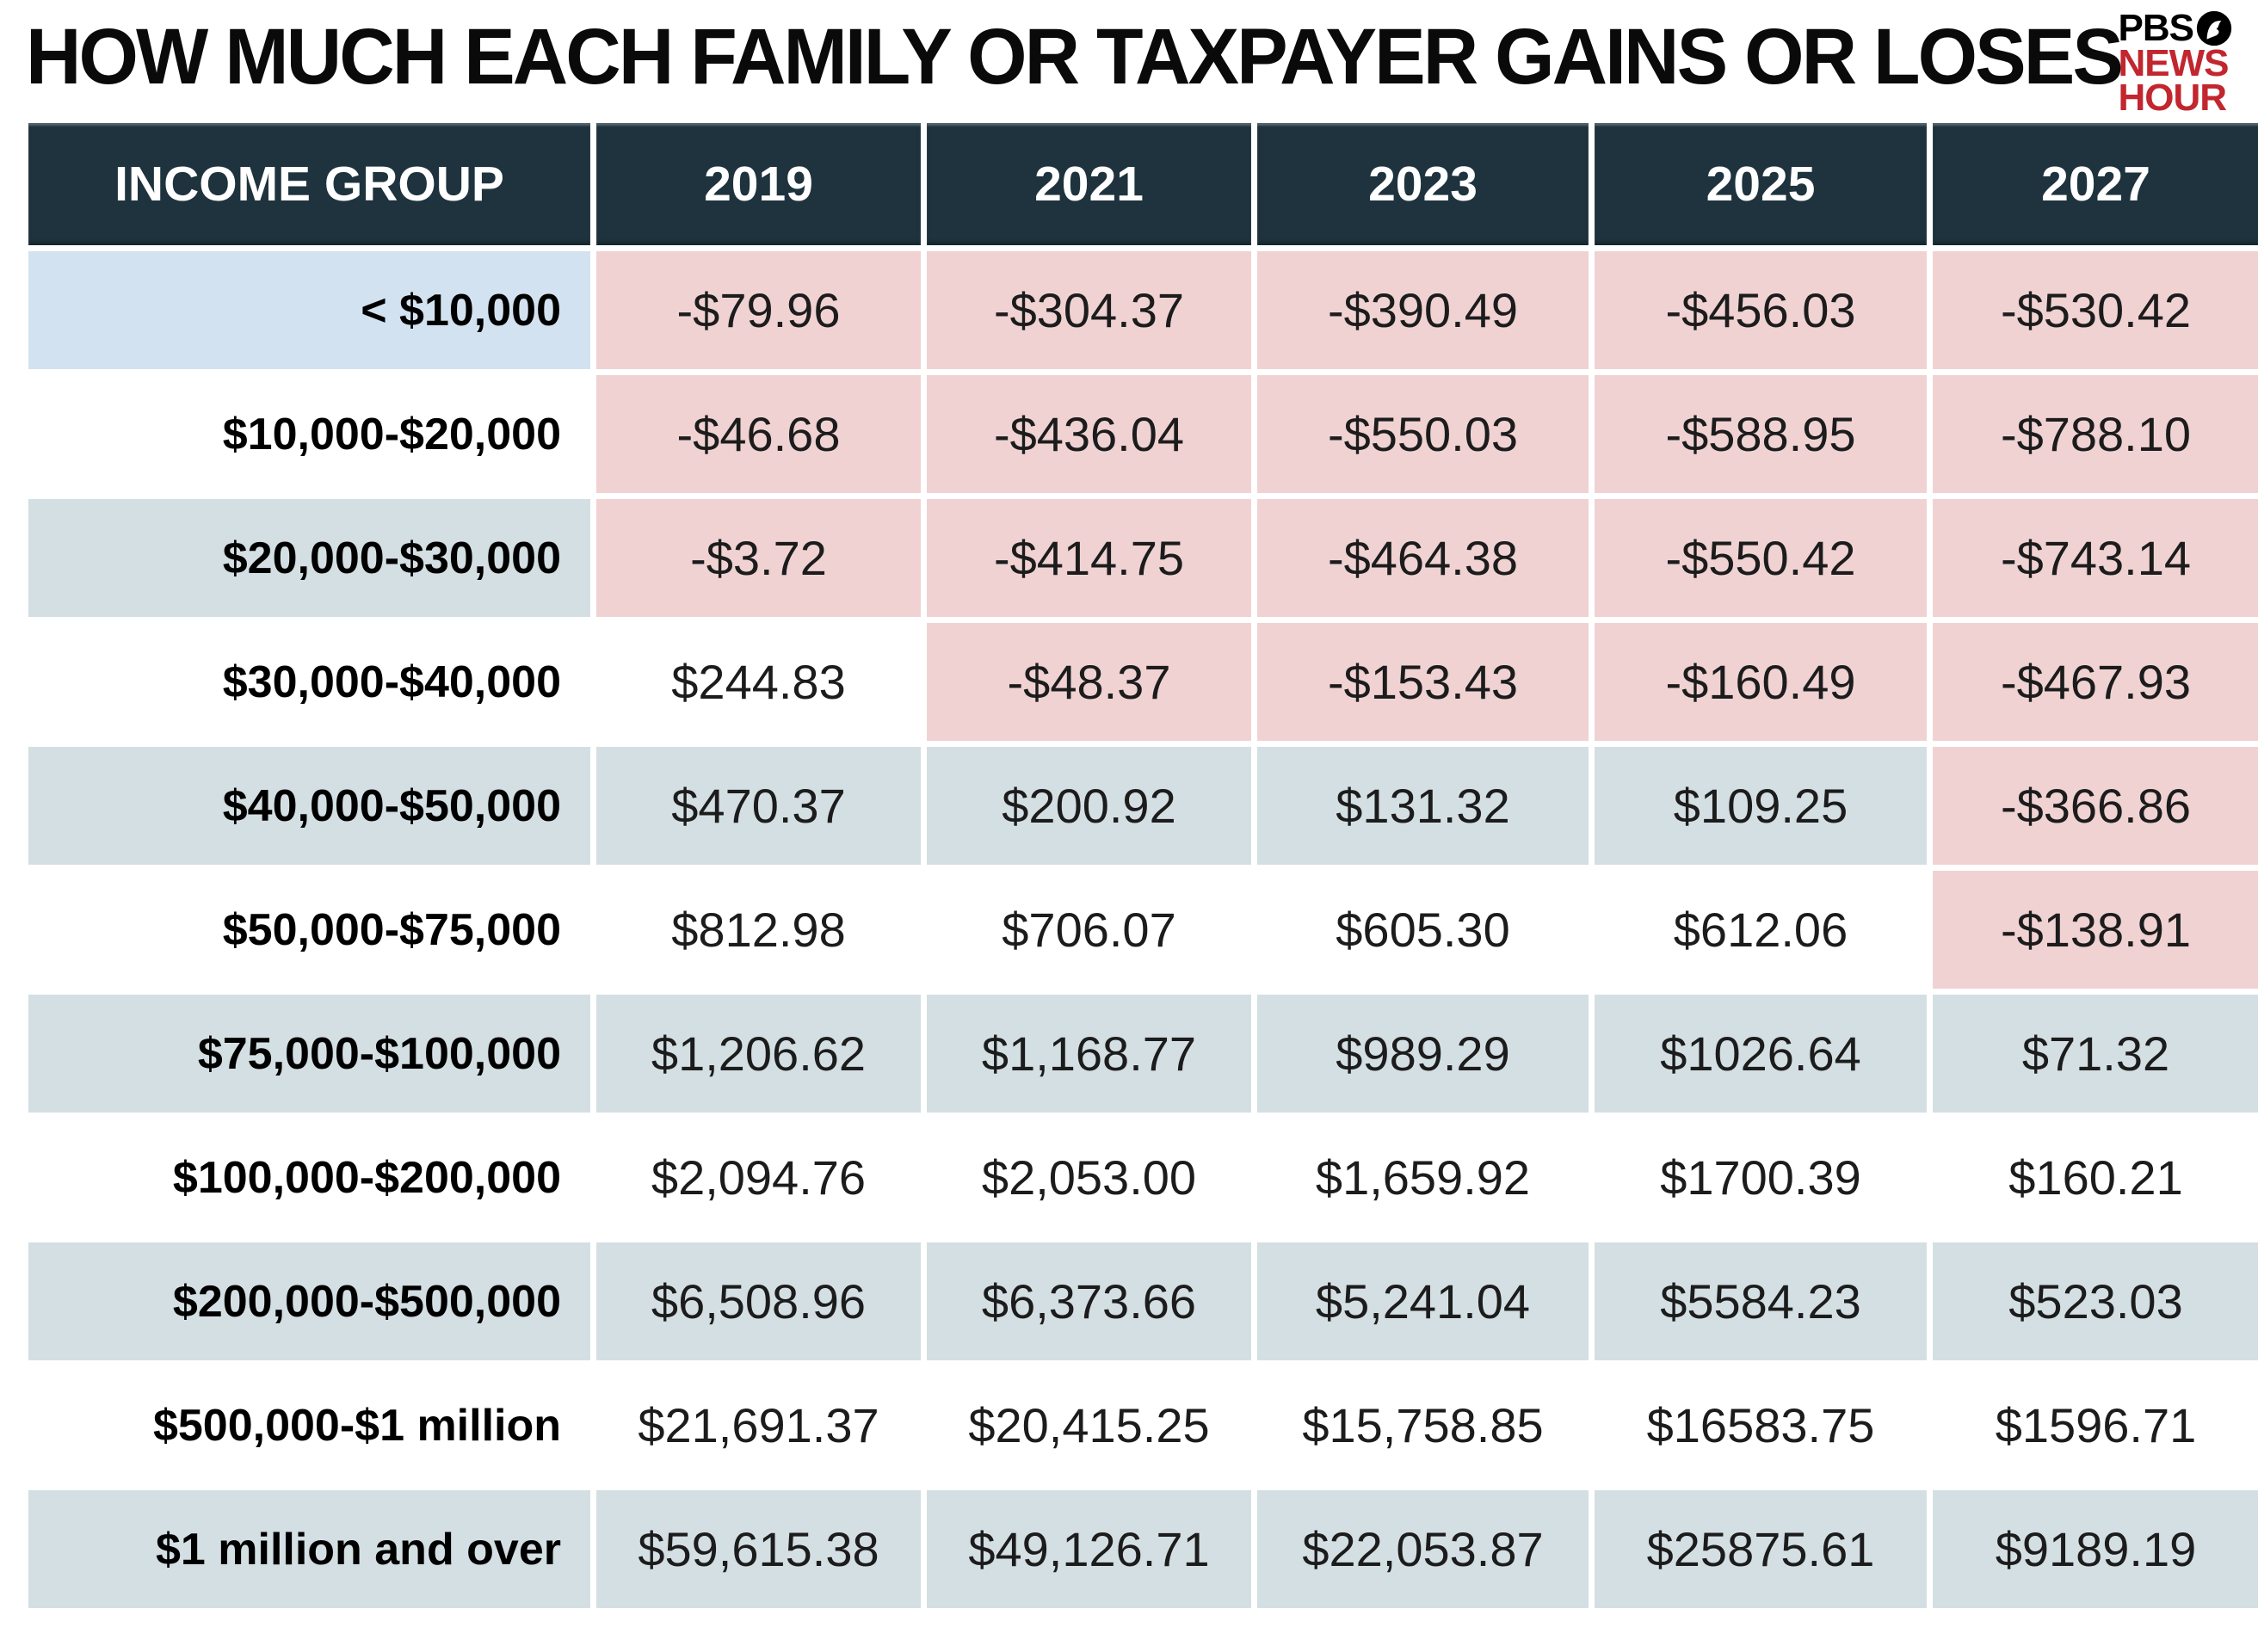 The width and height of the screenshot is (2258, 1652). I want to click on value-cell: $59,615.38, so click(758, 1549).